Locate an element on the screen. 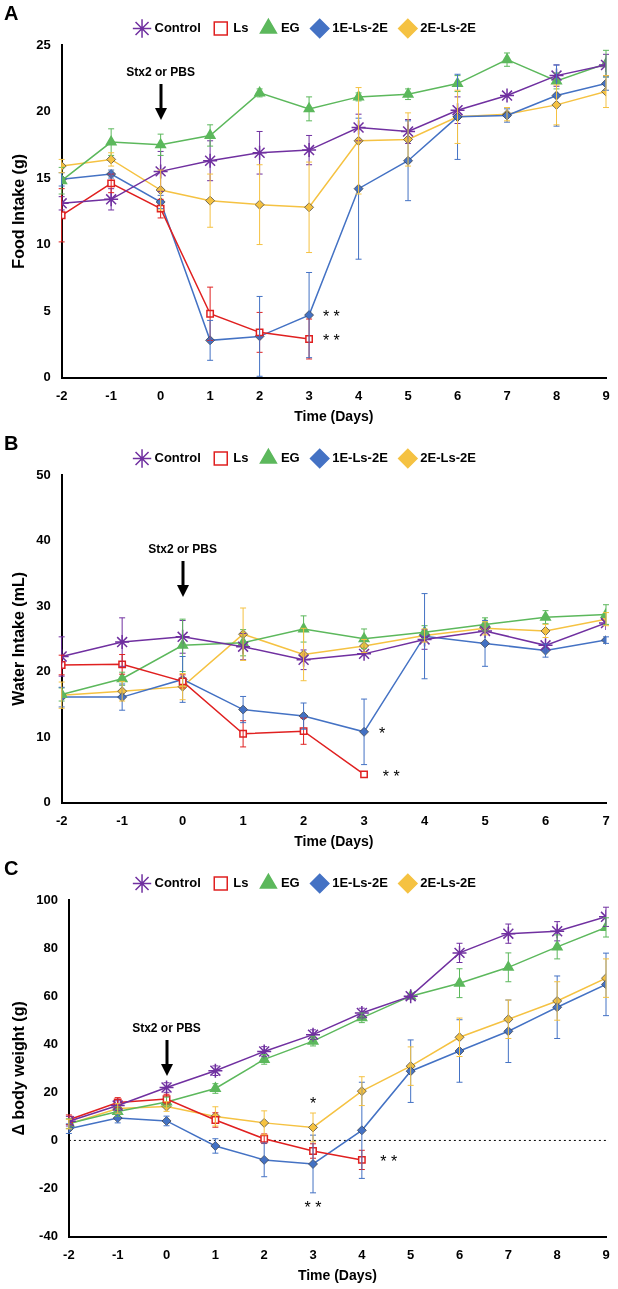  y-tick-label: 30 is located at coordinates (43, 605).